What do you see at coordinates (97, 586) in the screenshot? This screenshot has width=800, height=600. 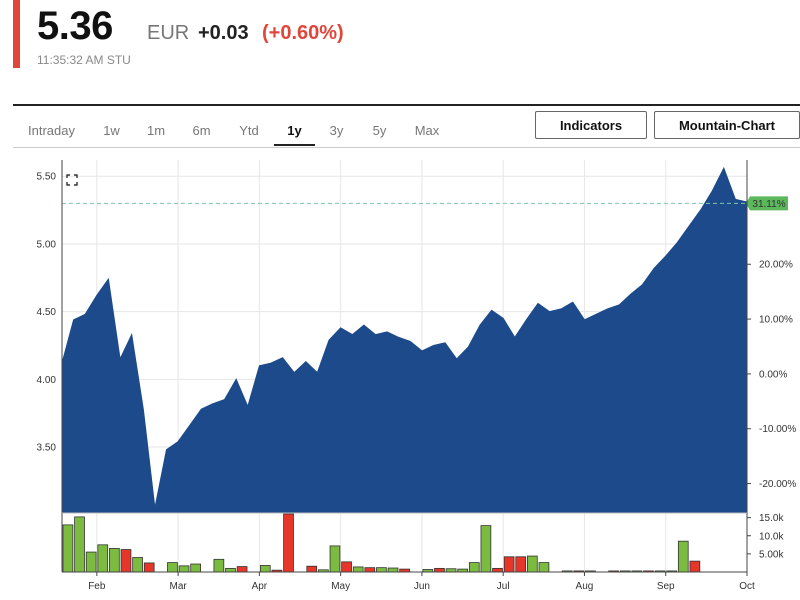 I see `x-tick-label: Feb` at bounding box center [97, 586].